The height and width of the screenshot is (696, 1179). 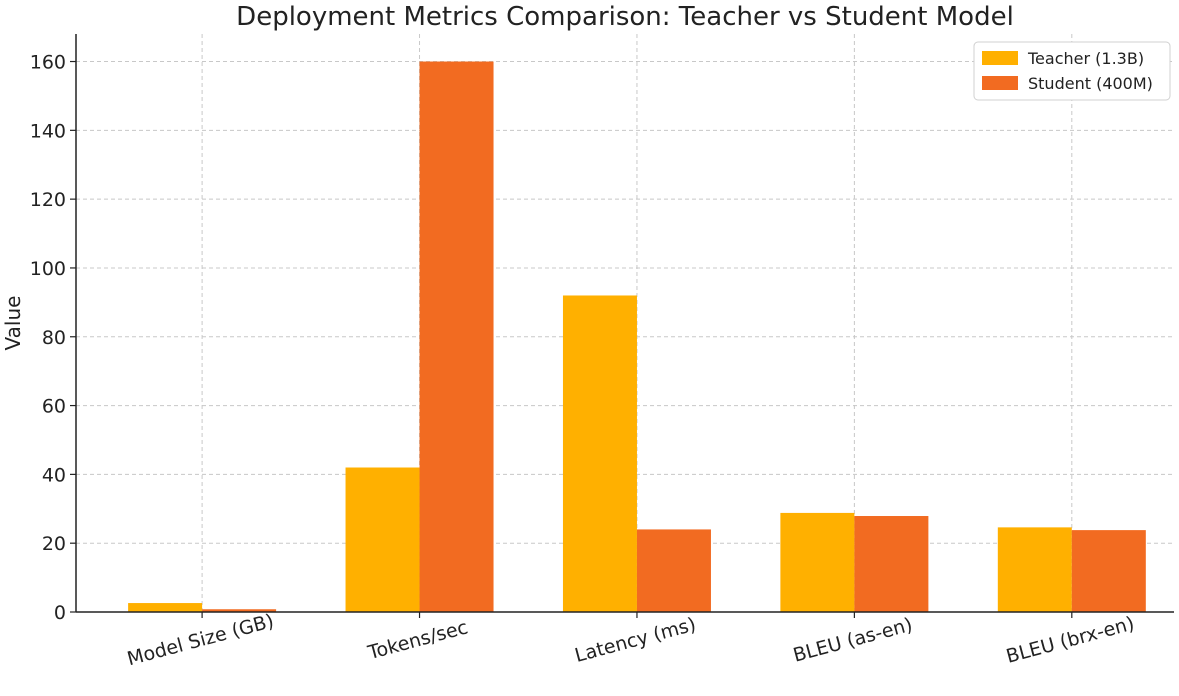 What do you see at coordinates (1090, 83) in the screenshot?
I see `legend-label: Student (400M)` at bounding box center [1090, 83].